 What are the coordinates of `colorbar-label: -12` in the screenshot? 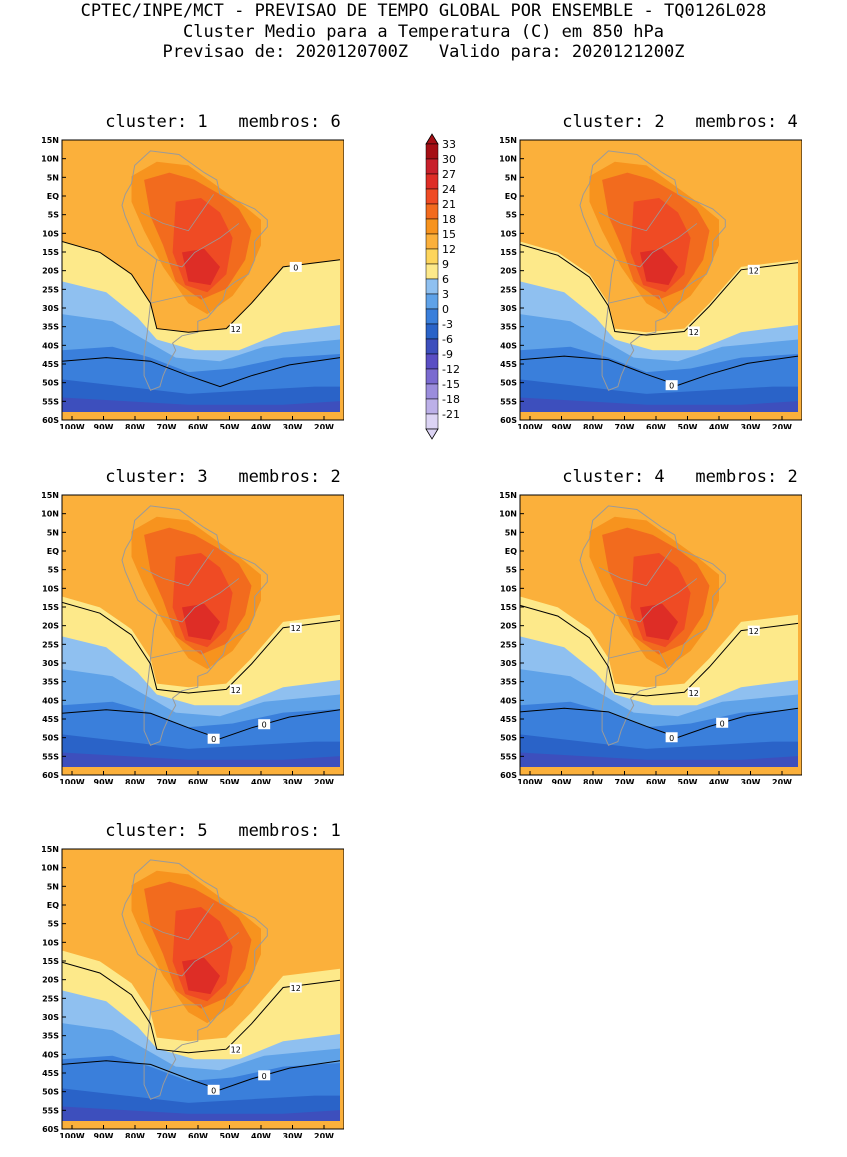 It's located at (451, 369).